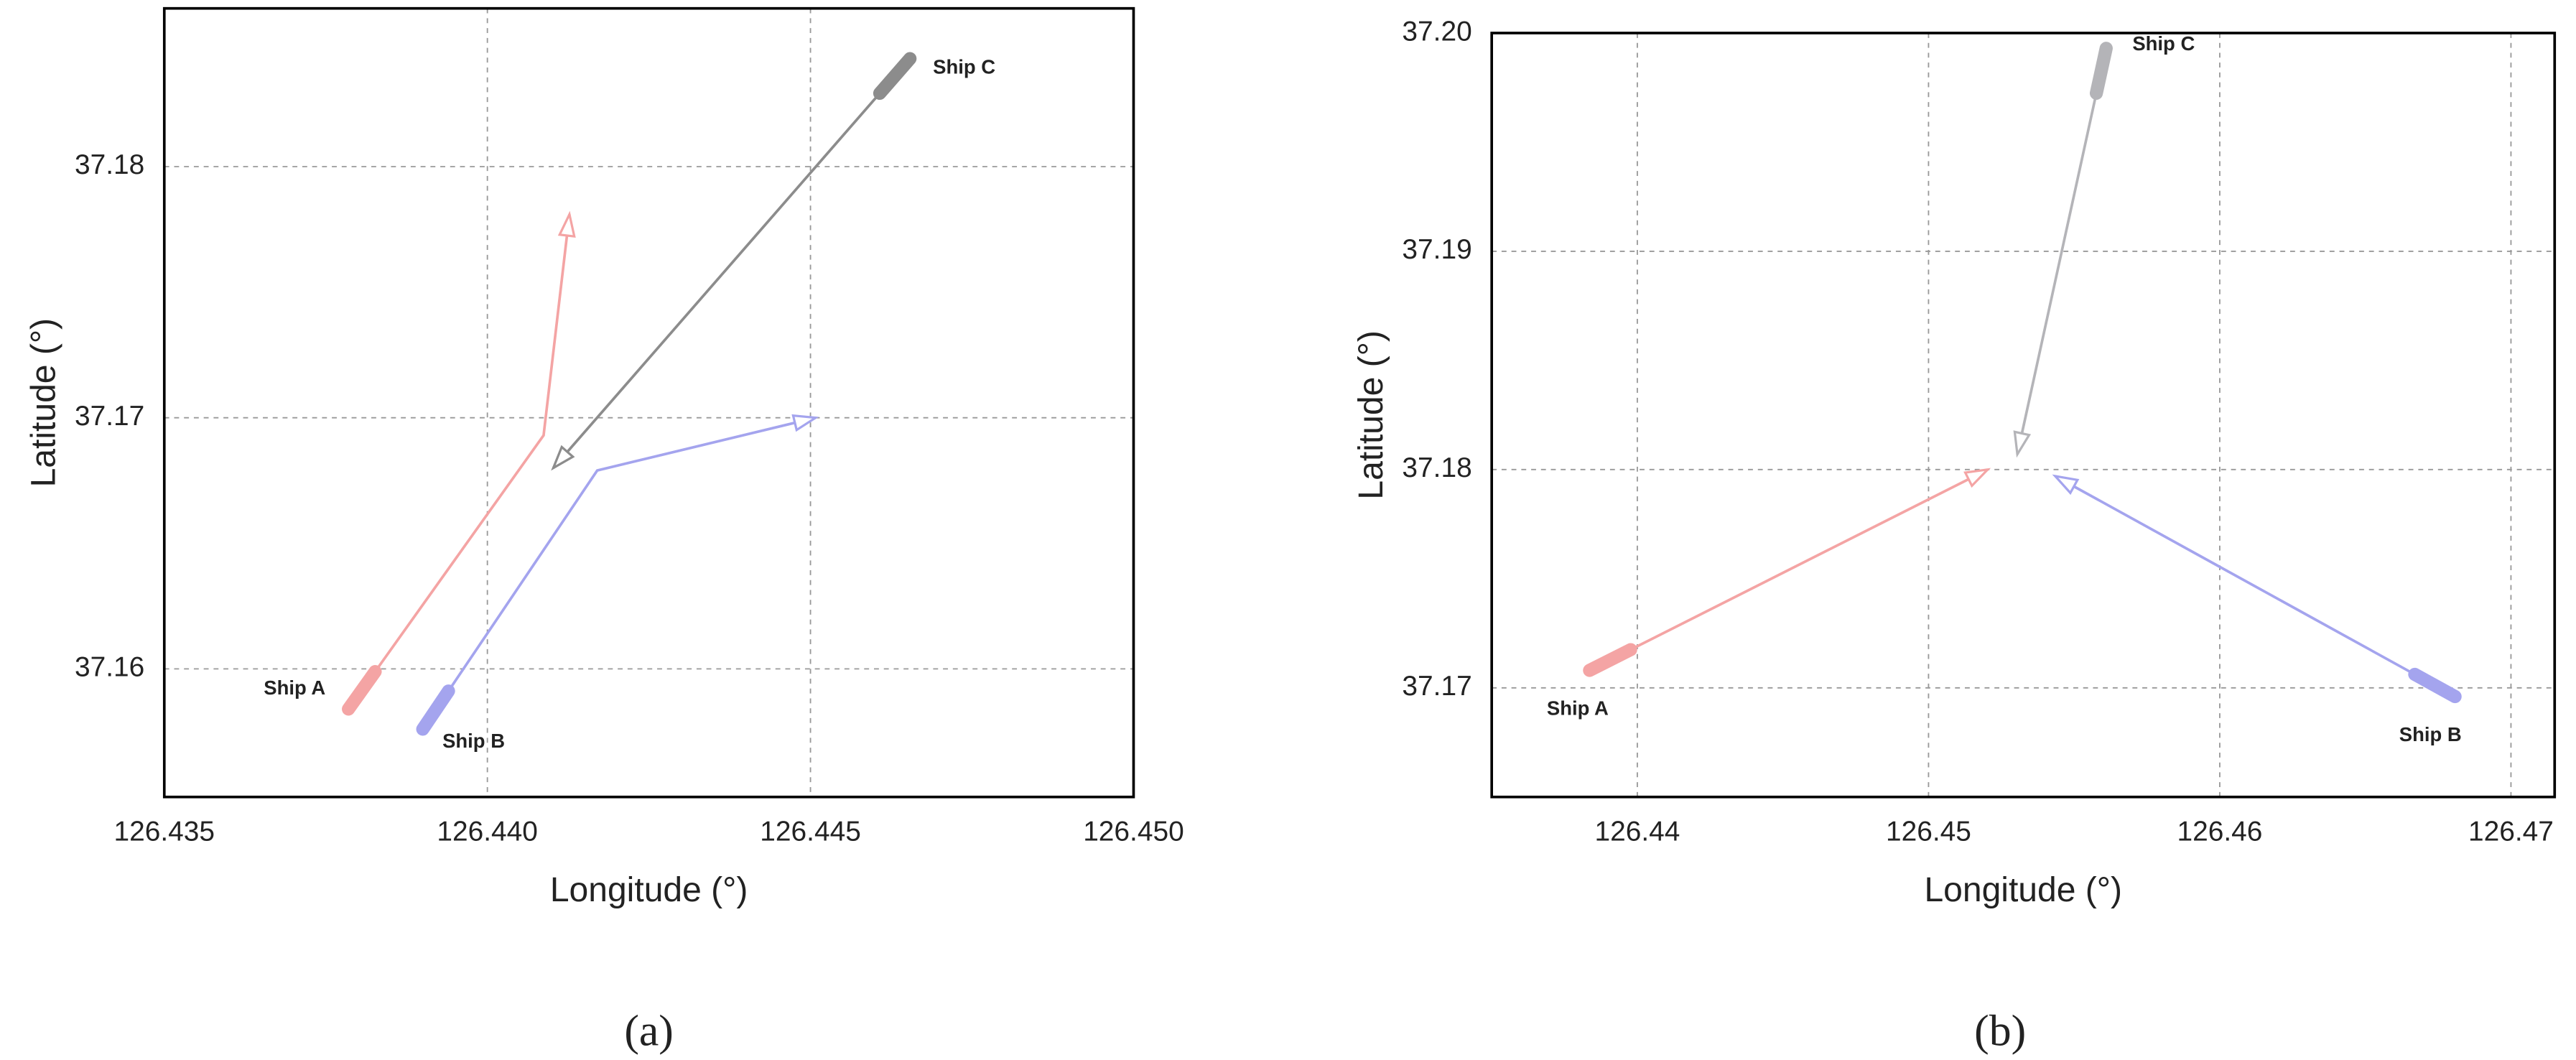 This screenshot has height=1060, width=2576. I want to click on y-tick-label: 37.16, so click(109, 667).